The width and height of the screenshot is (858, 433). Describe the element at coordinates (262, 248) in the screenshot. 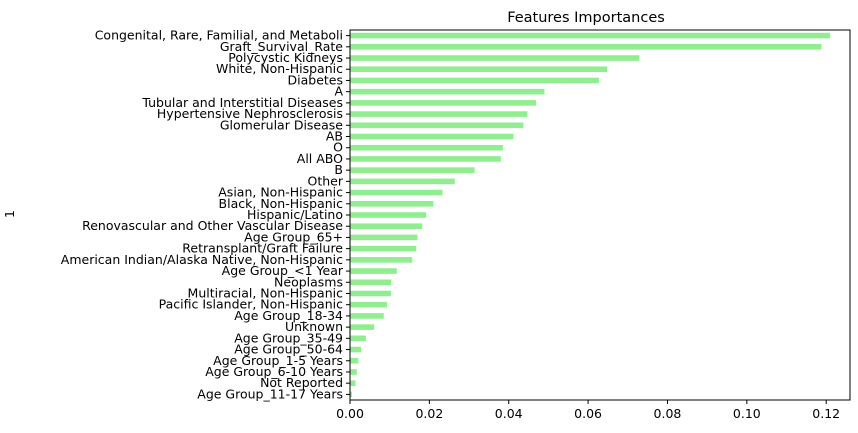

I see `category-label: Retransplant/Graft Failure` at that location.